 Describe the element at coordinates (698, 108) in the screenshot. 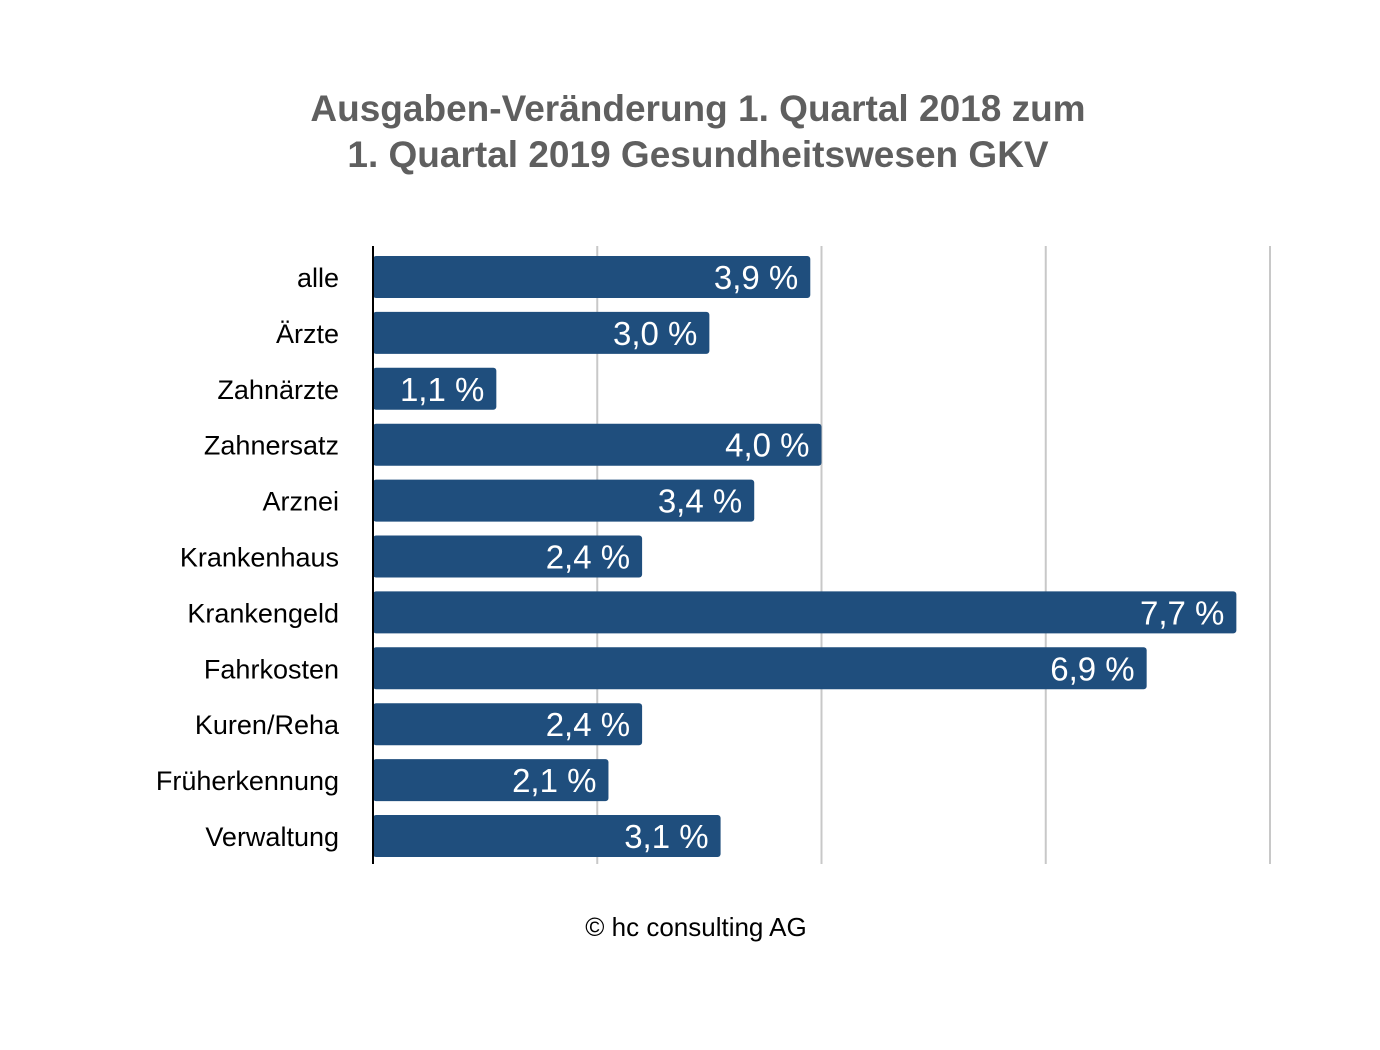

I see `chart-title-line-1: Ausgaben-Veränderung 1. Quartal 2018 zum` at that location.